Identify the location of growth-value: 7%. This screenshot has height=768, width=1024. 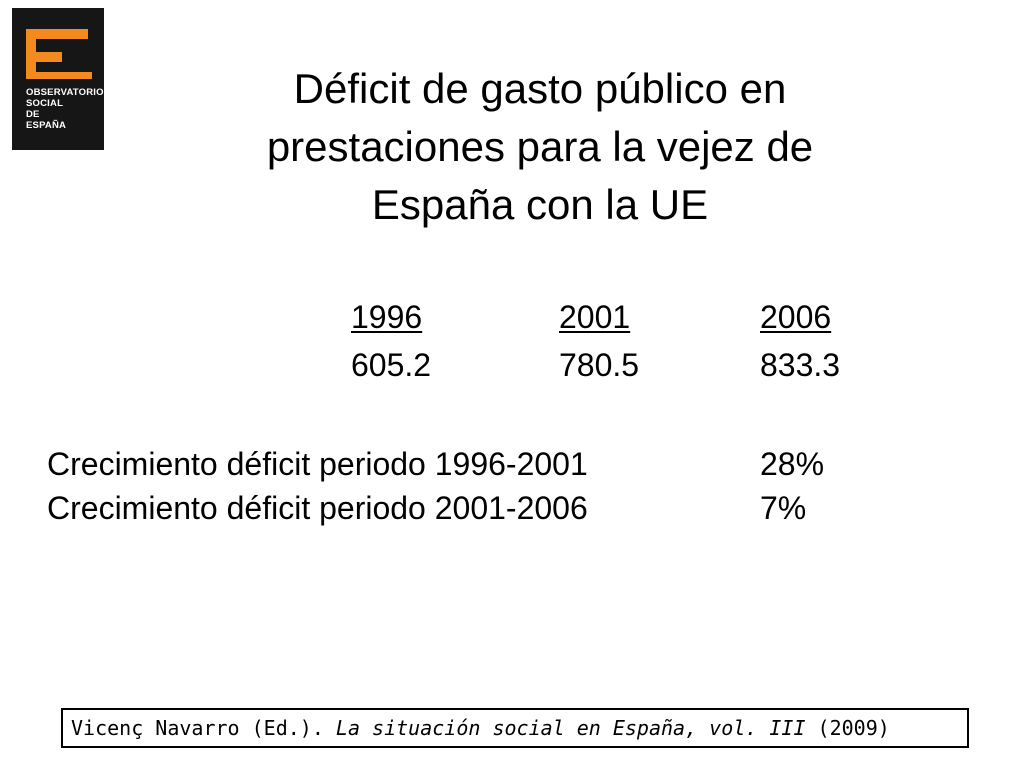
(783, 508).